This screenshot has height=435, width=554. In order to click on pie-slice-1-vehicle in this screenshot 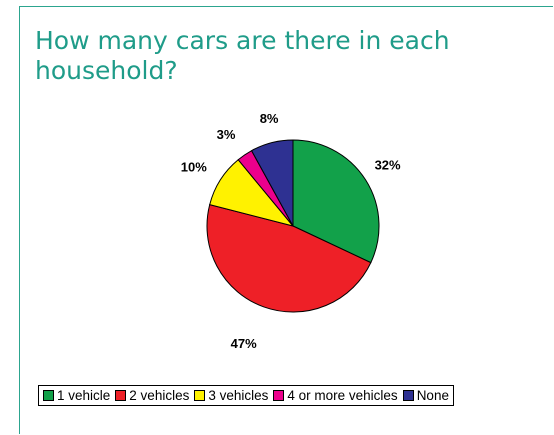, I will do `click(336, 201)`.